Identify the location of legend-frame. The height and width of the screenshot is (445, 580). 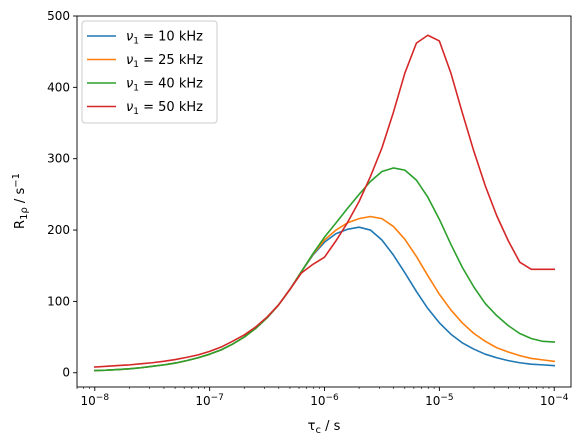
(149, 72).